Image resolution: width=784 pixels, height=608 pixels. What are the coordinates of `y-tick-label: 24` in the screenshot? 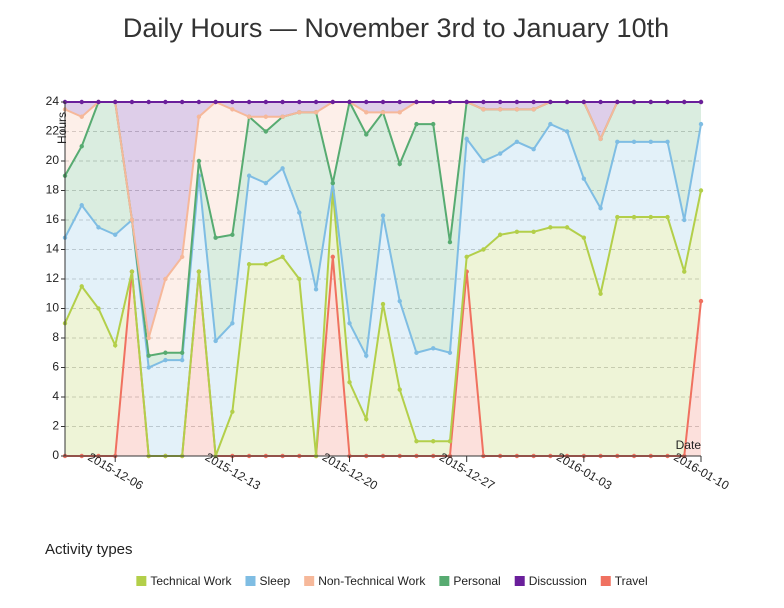 It's located at (53, 101).